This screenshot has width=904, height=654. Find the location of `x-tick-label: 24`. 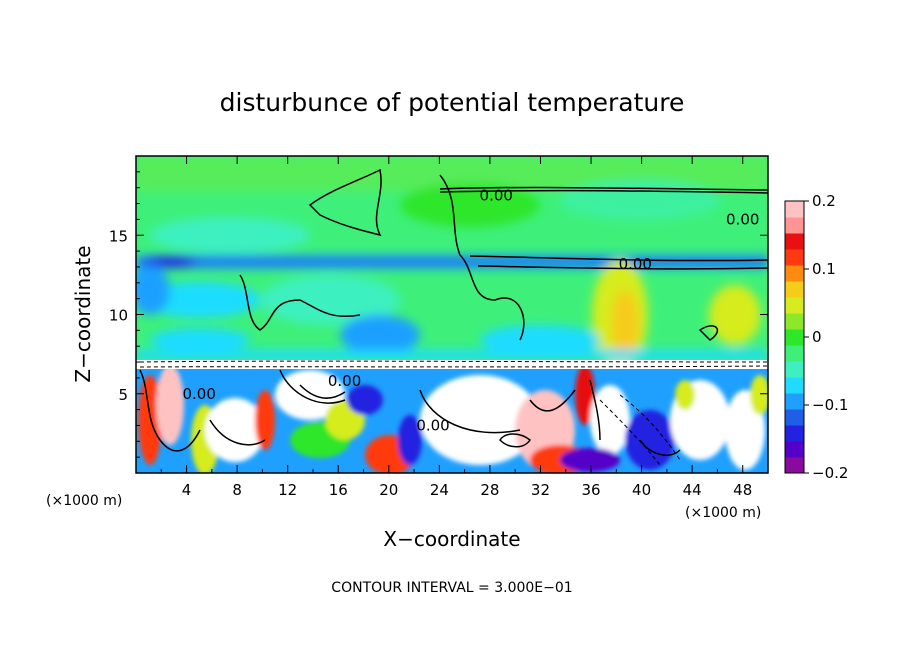

x-tick-label: 24 is located at coordinates (439, 490).